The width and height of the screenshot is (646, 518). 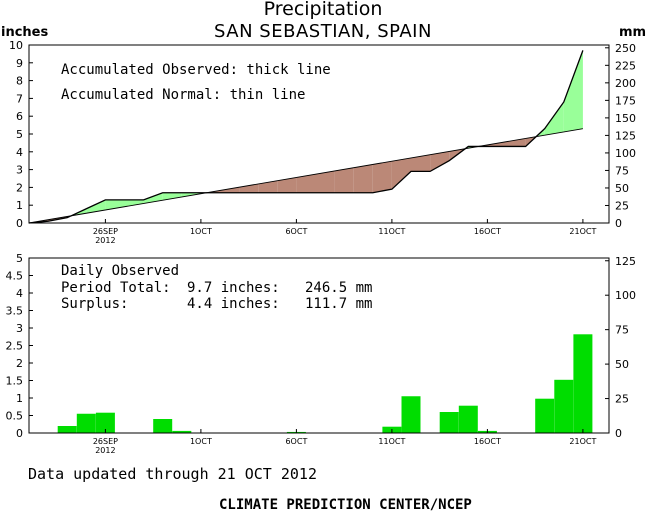 What do you see at coordinates (323, 10) in the screenshot?
I see `chart-title: Precipitation` at bounding box center [323, 10].